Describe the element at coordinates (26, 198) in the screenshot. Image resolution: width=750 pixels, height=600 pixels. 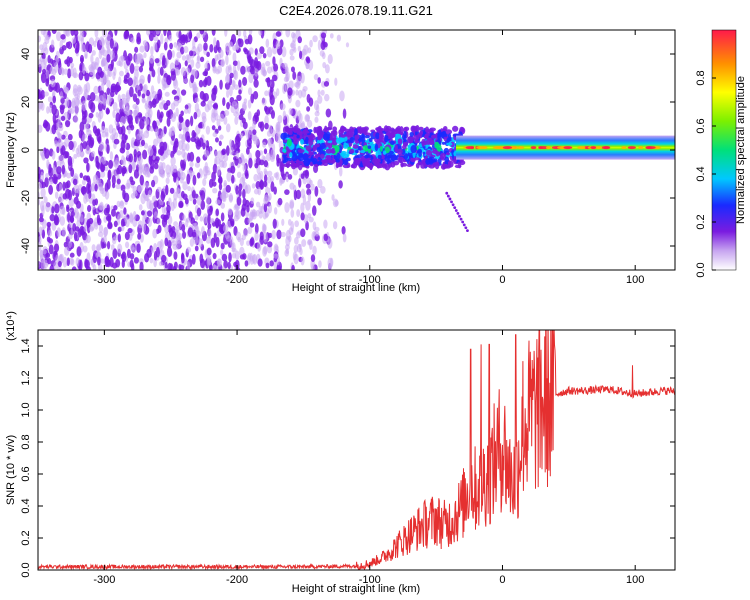
I see `y-tick-label: -20` at that location.